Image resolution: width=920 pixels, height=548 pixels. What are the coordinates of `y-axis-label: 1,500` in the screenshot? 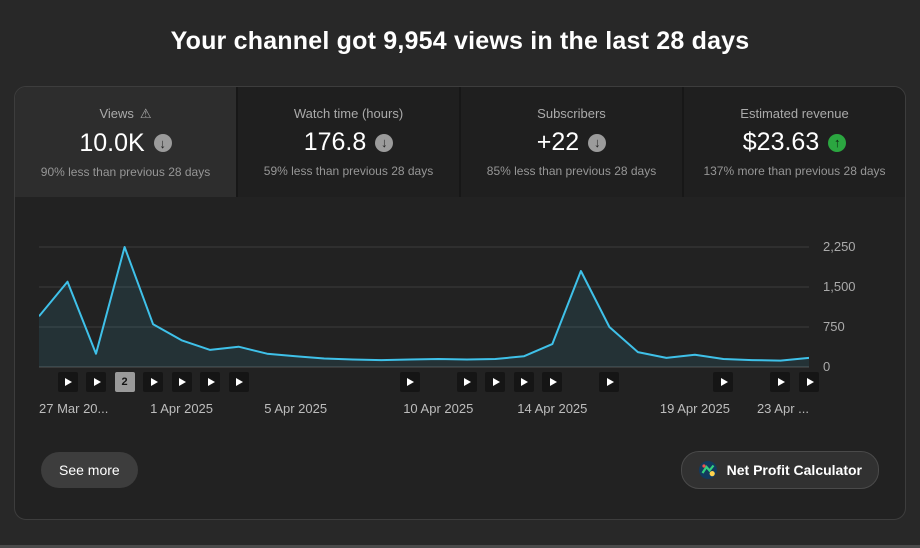 It's located at (839, 286).